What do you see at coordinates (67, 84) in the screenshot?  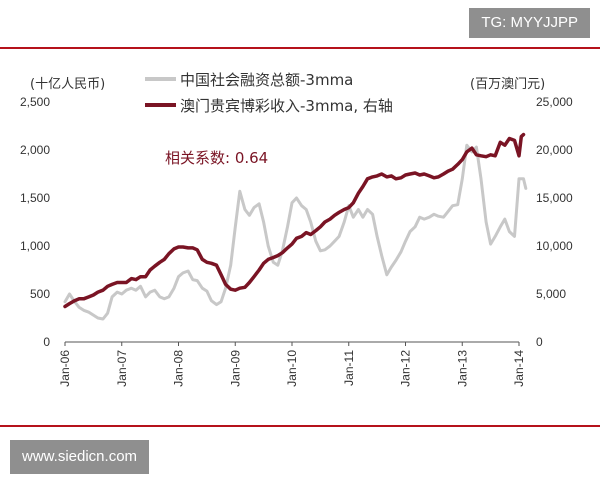 I see `left-axis-unit: (十亿人民币)` at bounding box center [67, 84].